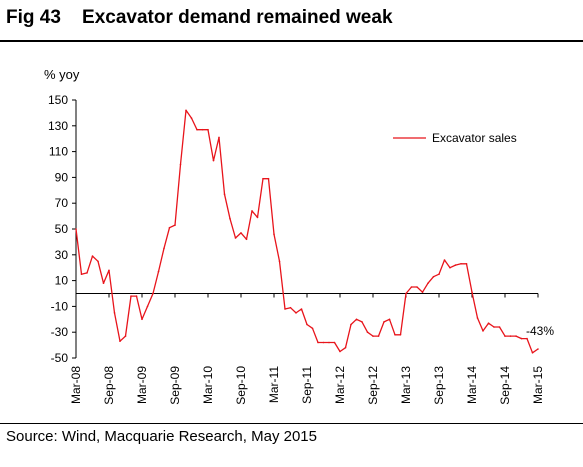 Image resolution: width=583 pixels, height=467 pixels. Describe the element at coordinates (474, 138) in the screenshot. I see `legend-label: Excavator sales` at that location.